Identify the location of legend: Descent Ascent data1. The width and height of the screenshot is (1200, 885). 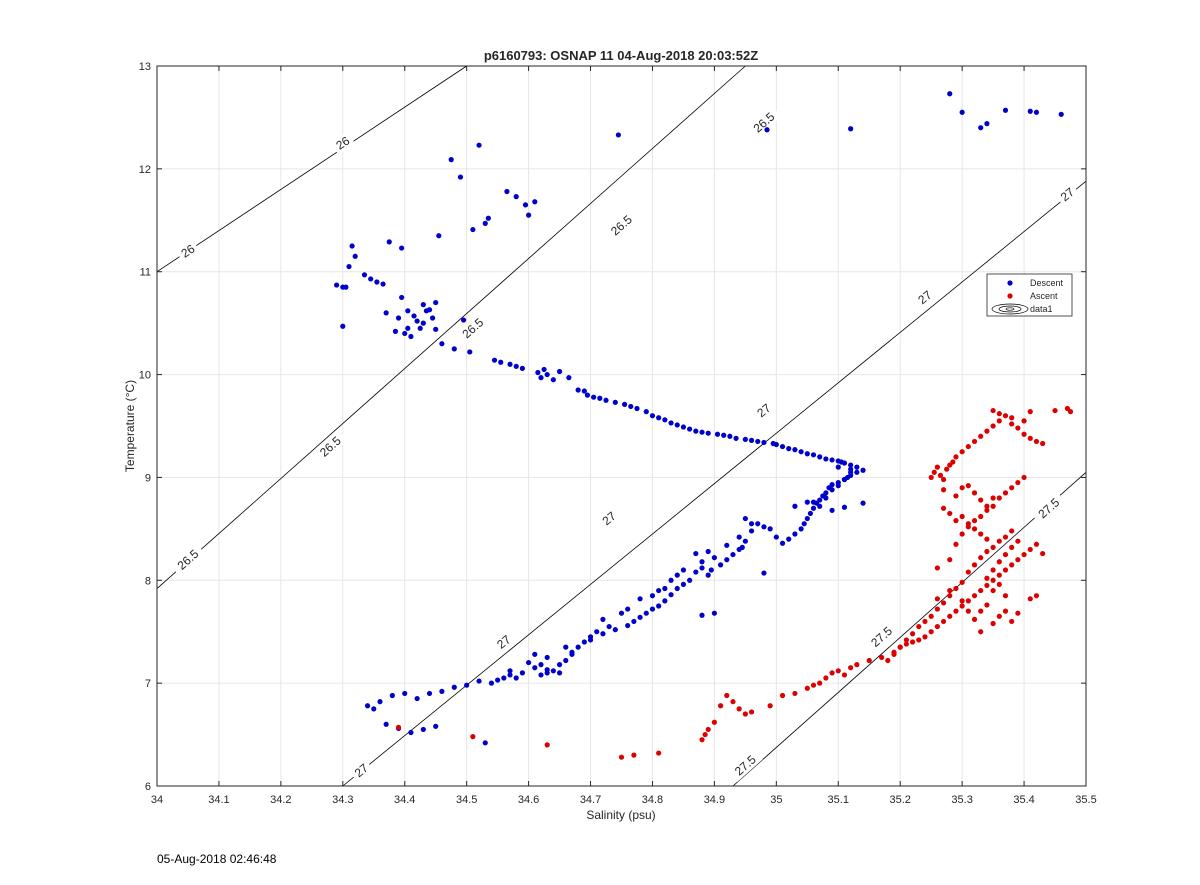
(1029, 295).